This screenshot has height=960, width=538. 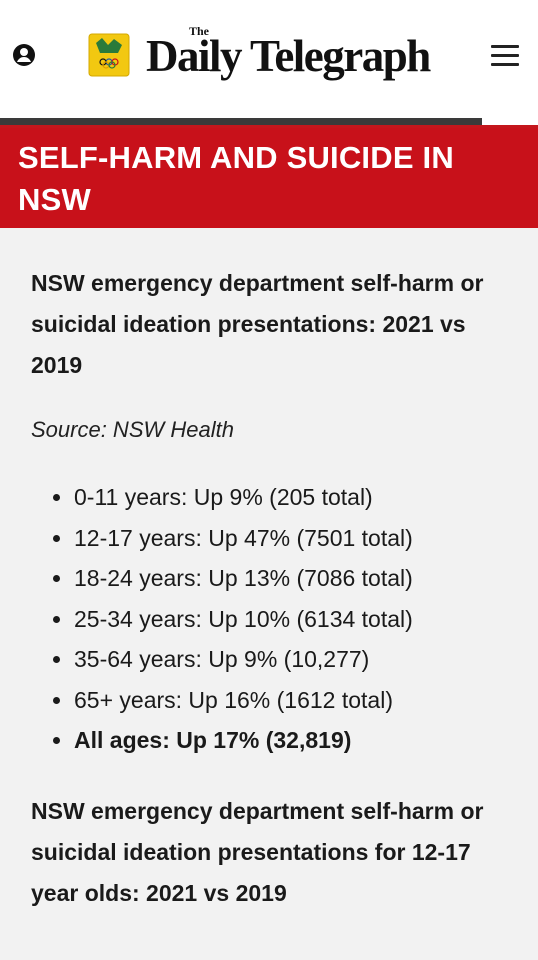 I want to click on site-header: The Daily Telegraph, so click(x=269, y=59).